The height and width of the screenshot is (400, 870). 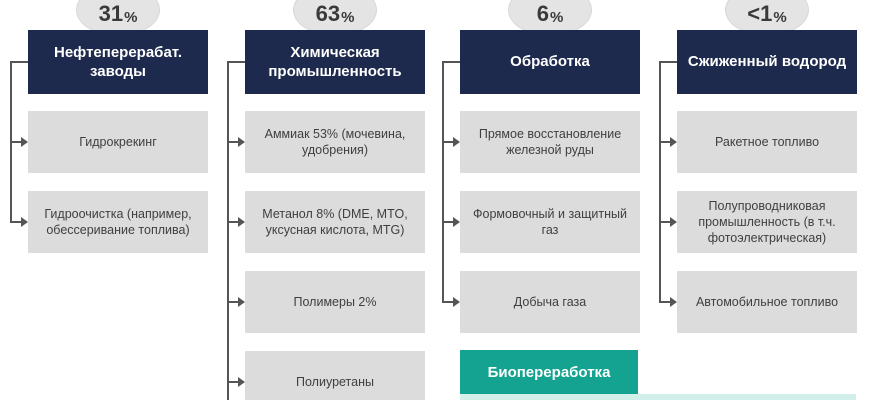 What do you see at coordinates (328, 13) in the screenshot?
I see `percent-value: 63` at bounding box center [328, 13].